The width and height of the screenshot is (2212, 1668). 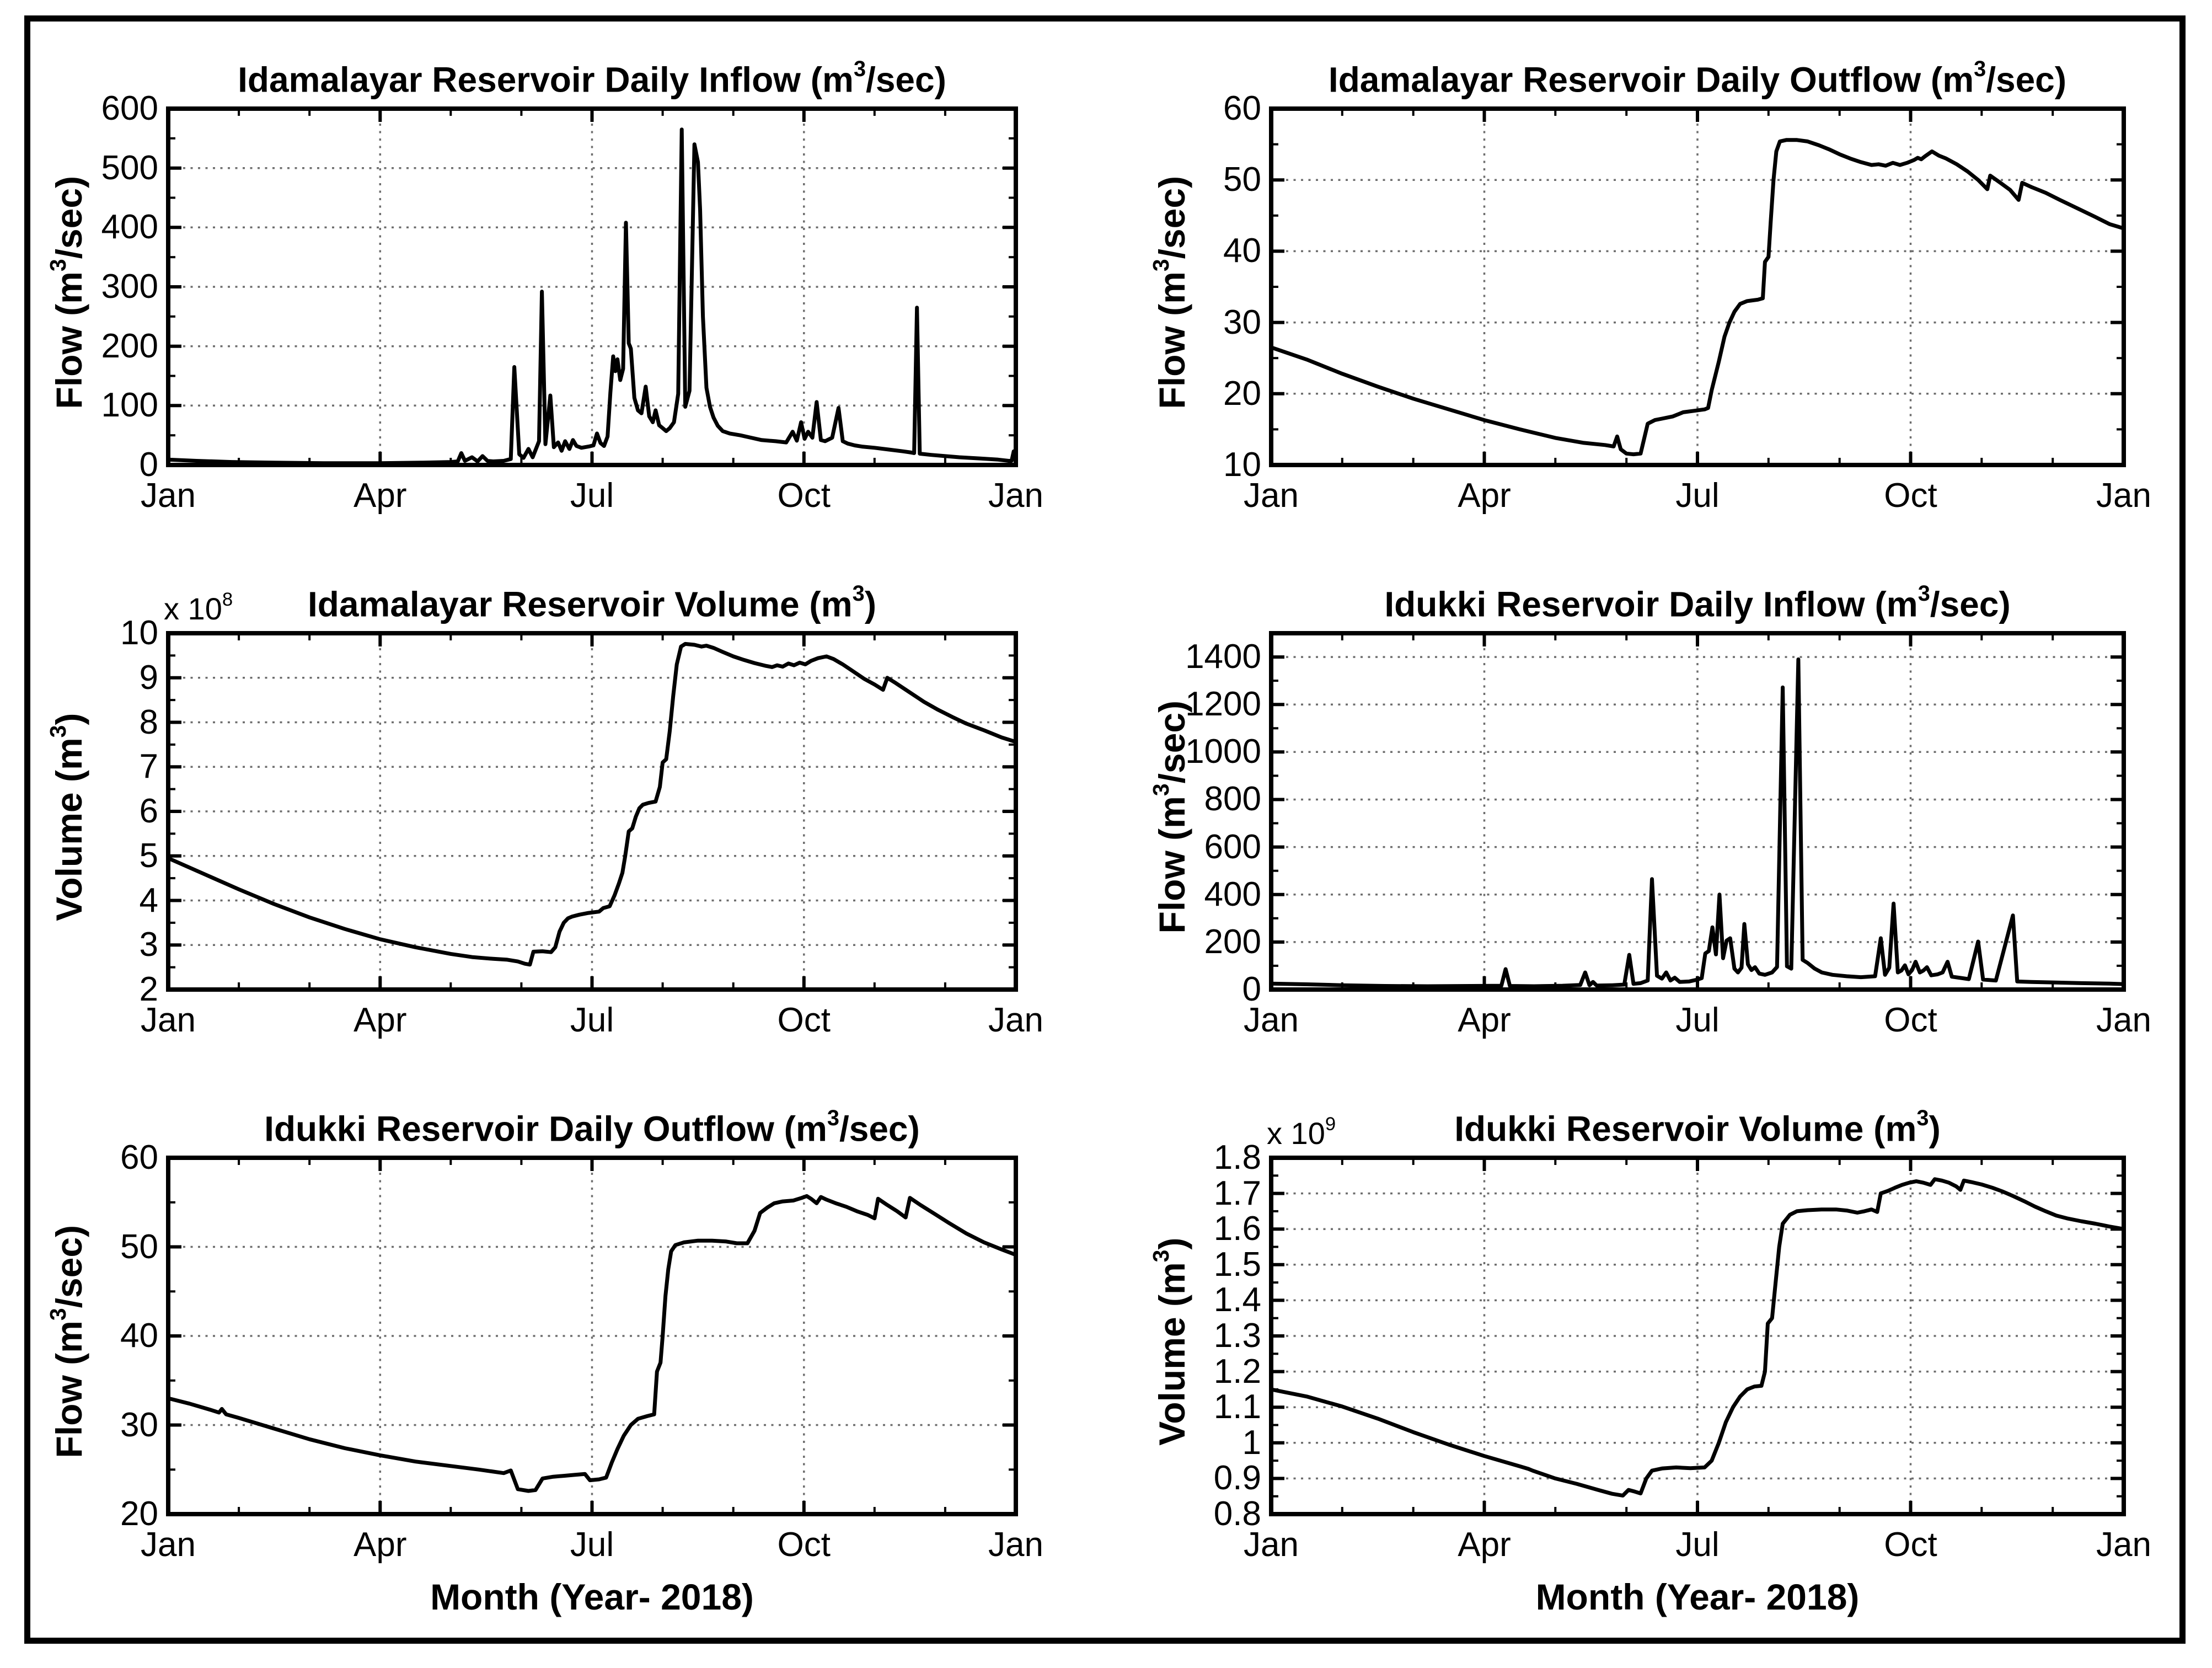 I want to click on plot-title-idamalayar-volume: Idamalayar Reservoir Volume (m3), so click(x=592, y=599).